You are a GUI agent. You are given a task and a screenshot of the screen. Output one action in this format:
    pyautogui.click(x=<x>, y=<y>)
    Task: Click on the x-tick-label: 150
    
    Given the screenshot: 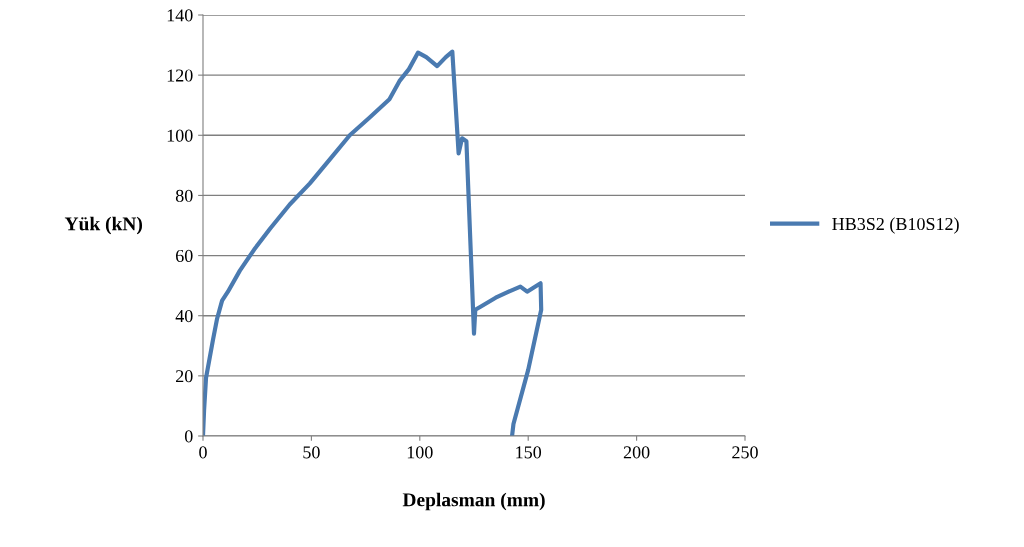 What is the action you would take?
    pyautogui.click(x=529, y=452)
    